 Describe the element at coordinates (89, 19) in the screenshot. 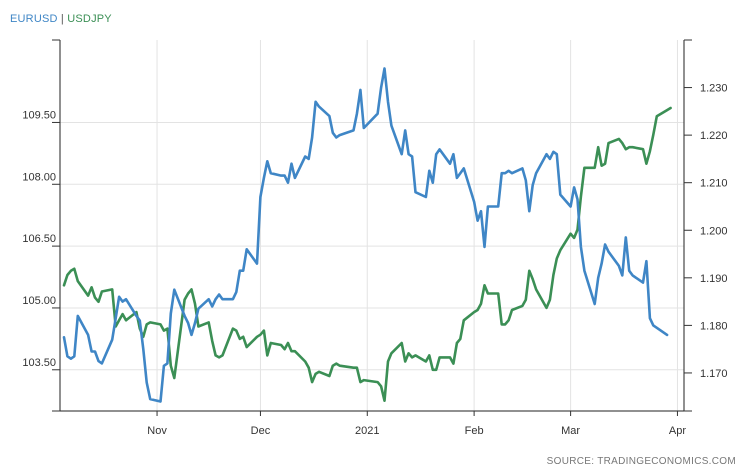

I see `legend-usdjpy: USDJPY` at that location.